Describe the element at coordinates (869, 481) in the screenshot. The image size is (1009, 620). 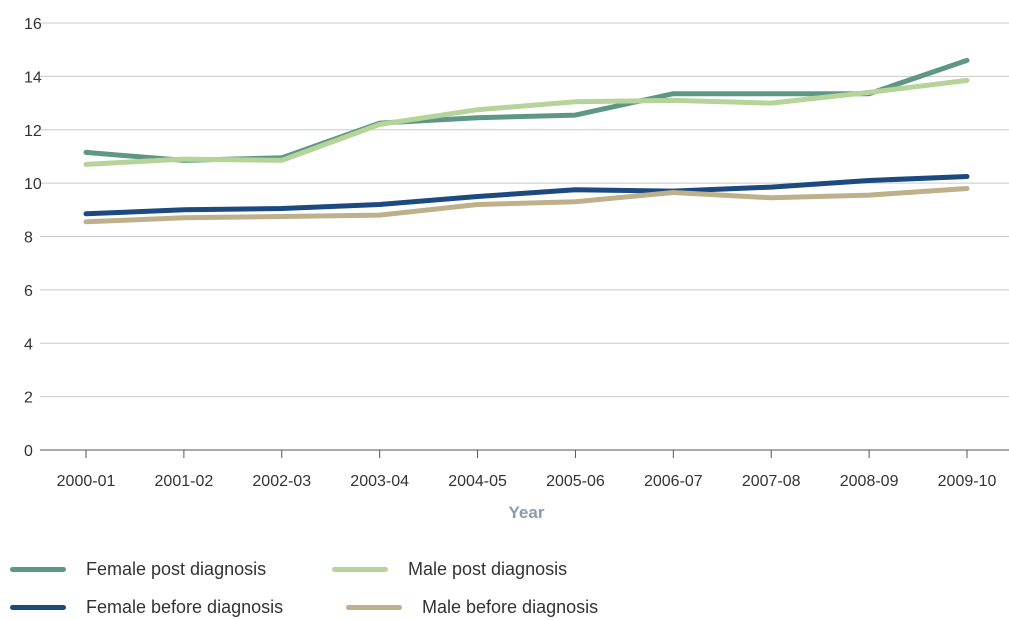
I see `x-tick-label: 2008-09` at that location.